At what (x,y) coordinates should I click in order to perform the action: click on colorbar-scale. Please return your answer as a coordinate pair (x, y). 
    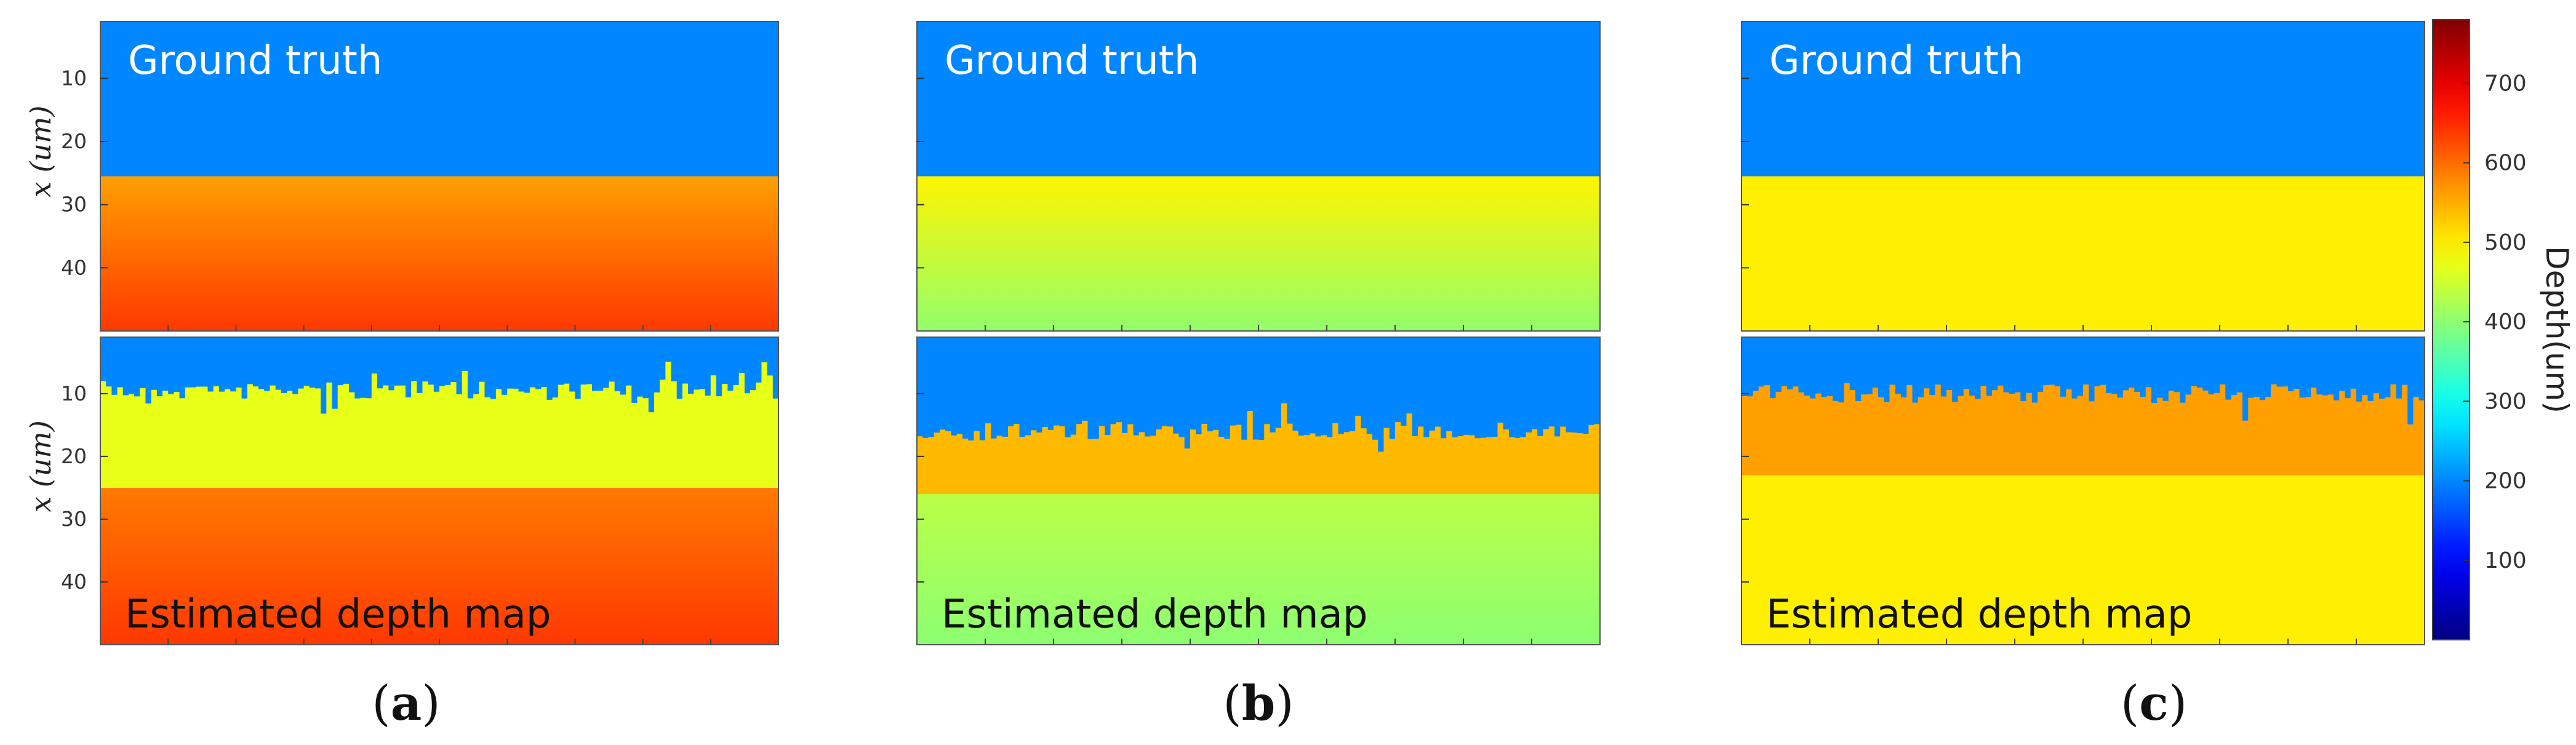
    Looking at the image, I should click on (2451, 330).